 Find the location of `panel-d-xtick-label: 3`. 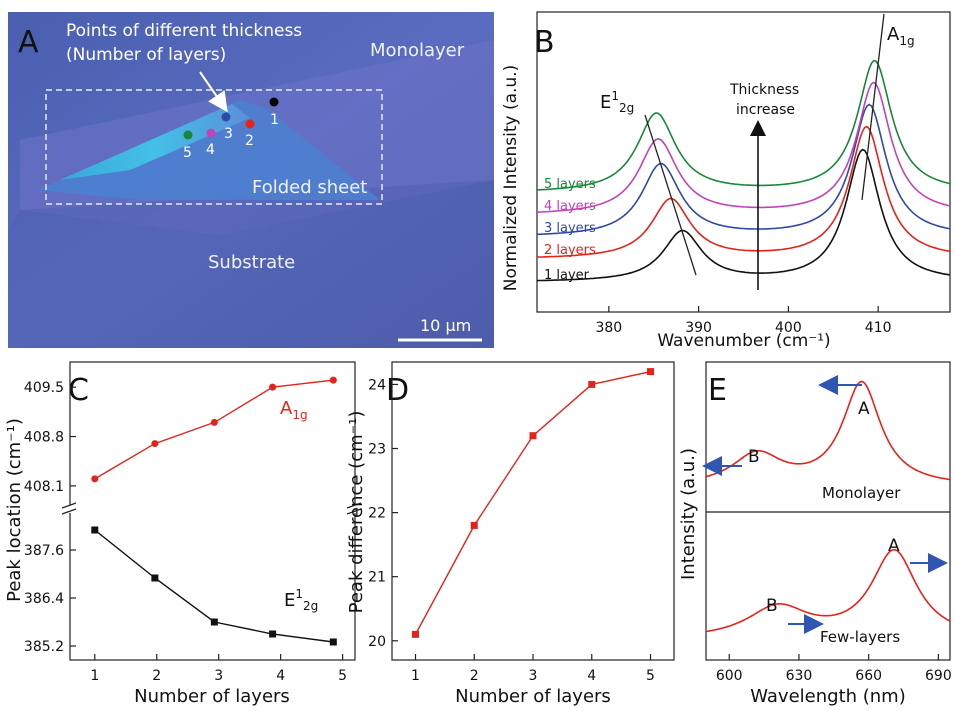

panel-d-xtick-label: 3 is located at coordinates (533, 676).